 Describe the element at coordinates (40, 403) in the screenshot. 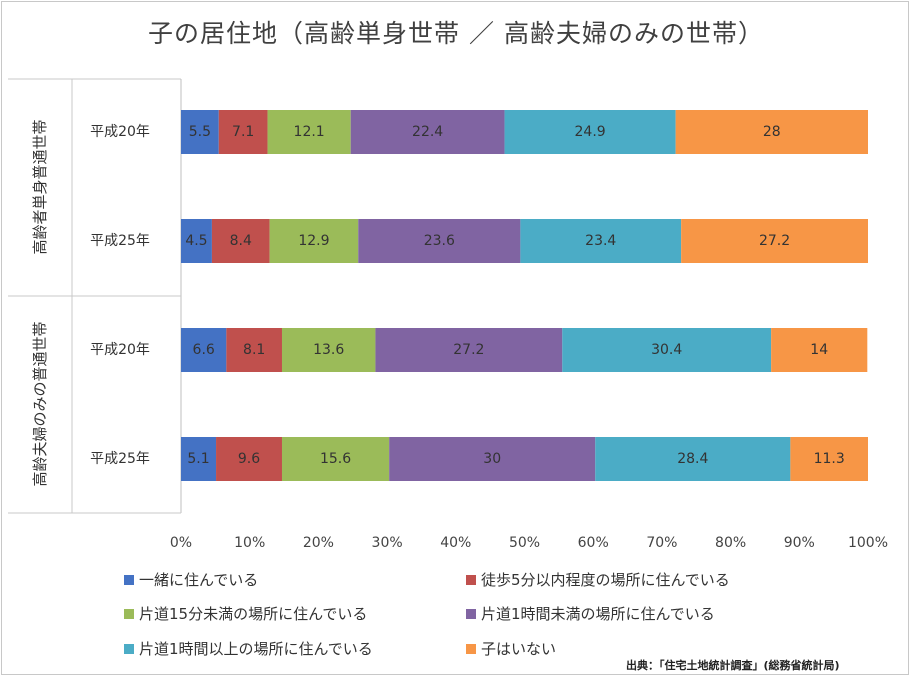

I see `group-label-2: 高齢夫婦のみの普通世帯` at that location.